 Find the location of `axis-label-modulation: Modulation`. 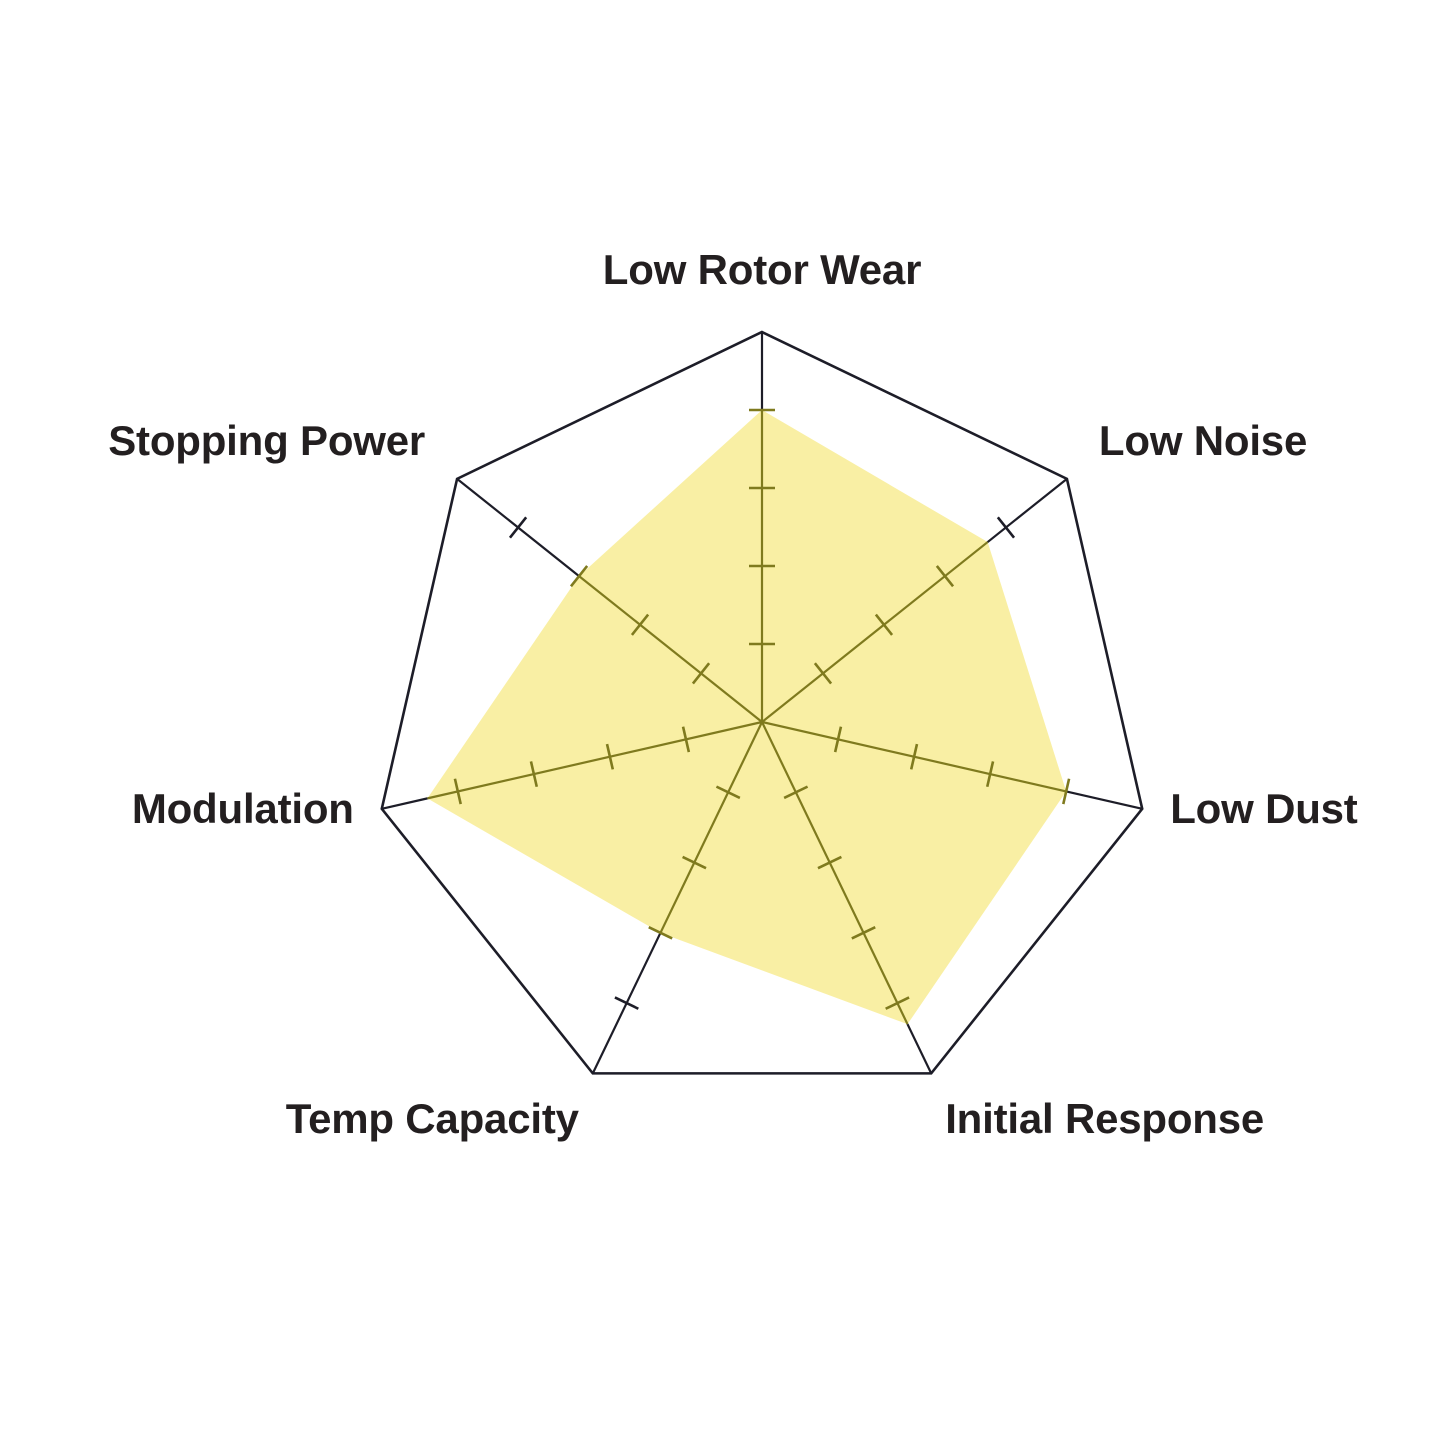

axis-label-modulation: Modulation is located at coordinates (242, 808).